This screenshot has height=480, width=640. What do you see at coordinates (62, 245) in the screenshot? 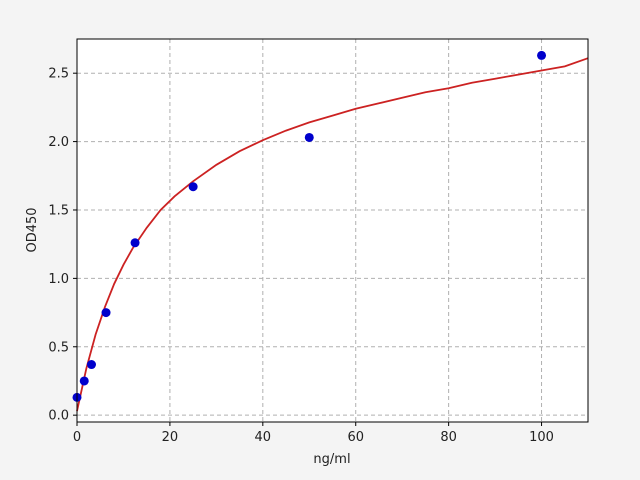
I see `y-axis-ticks: 0.0 0.5 1.0 1.5 2.0 2.5` at bounding box center [62, 245].